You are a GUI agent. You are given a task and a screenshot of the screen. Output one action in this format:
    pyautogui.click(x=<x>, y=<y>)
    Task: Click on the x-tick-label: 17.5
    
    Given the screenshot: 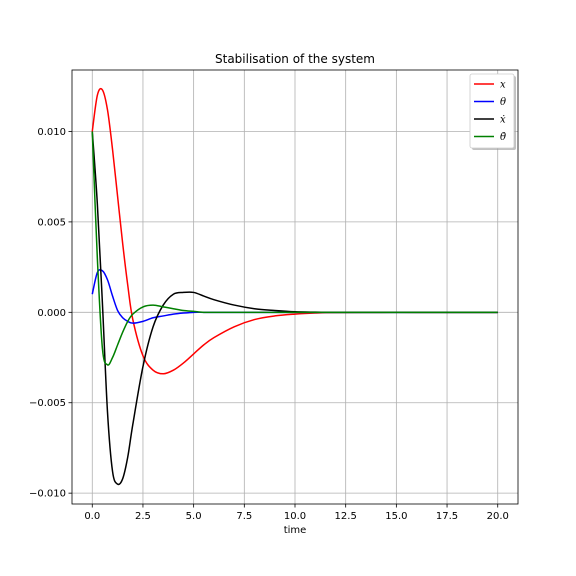 What is the action you would take?
    pyautogui.click(x=447, y=516)
    